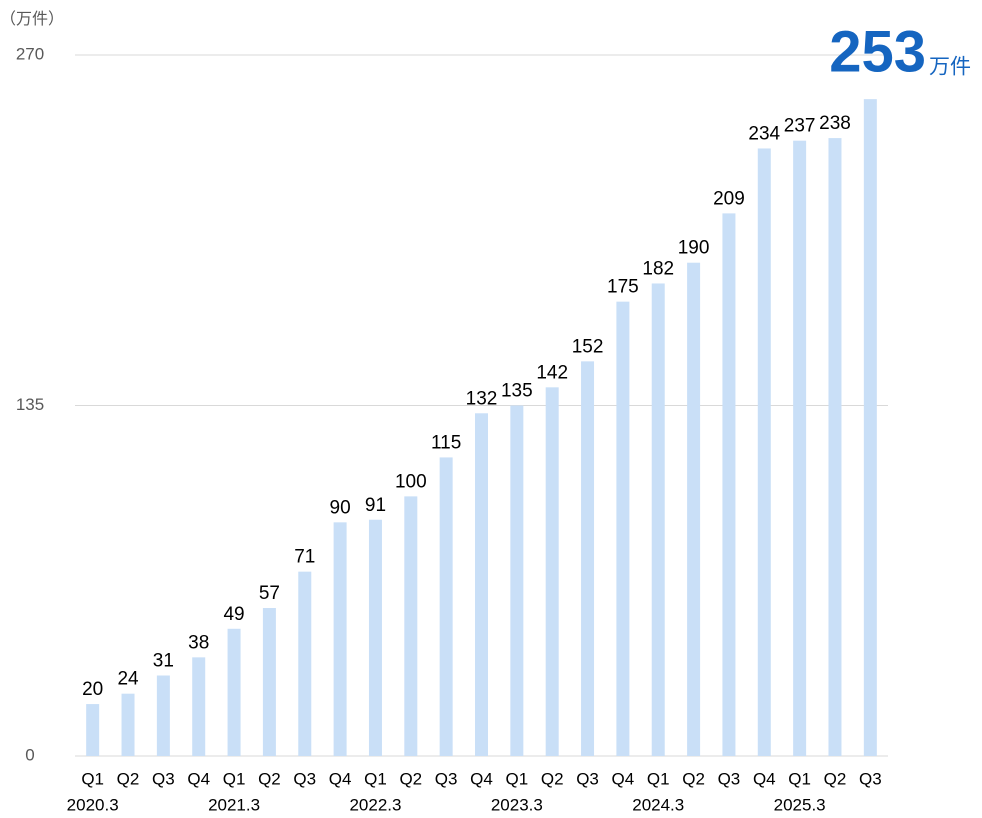 This screenshot has height=818, width=982. I want to click on value-label: 100, so click(411, 481).